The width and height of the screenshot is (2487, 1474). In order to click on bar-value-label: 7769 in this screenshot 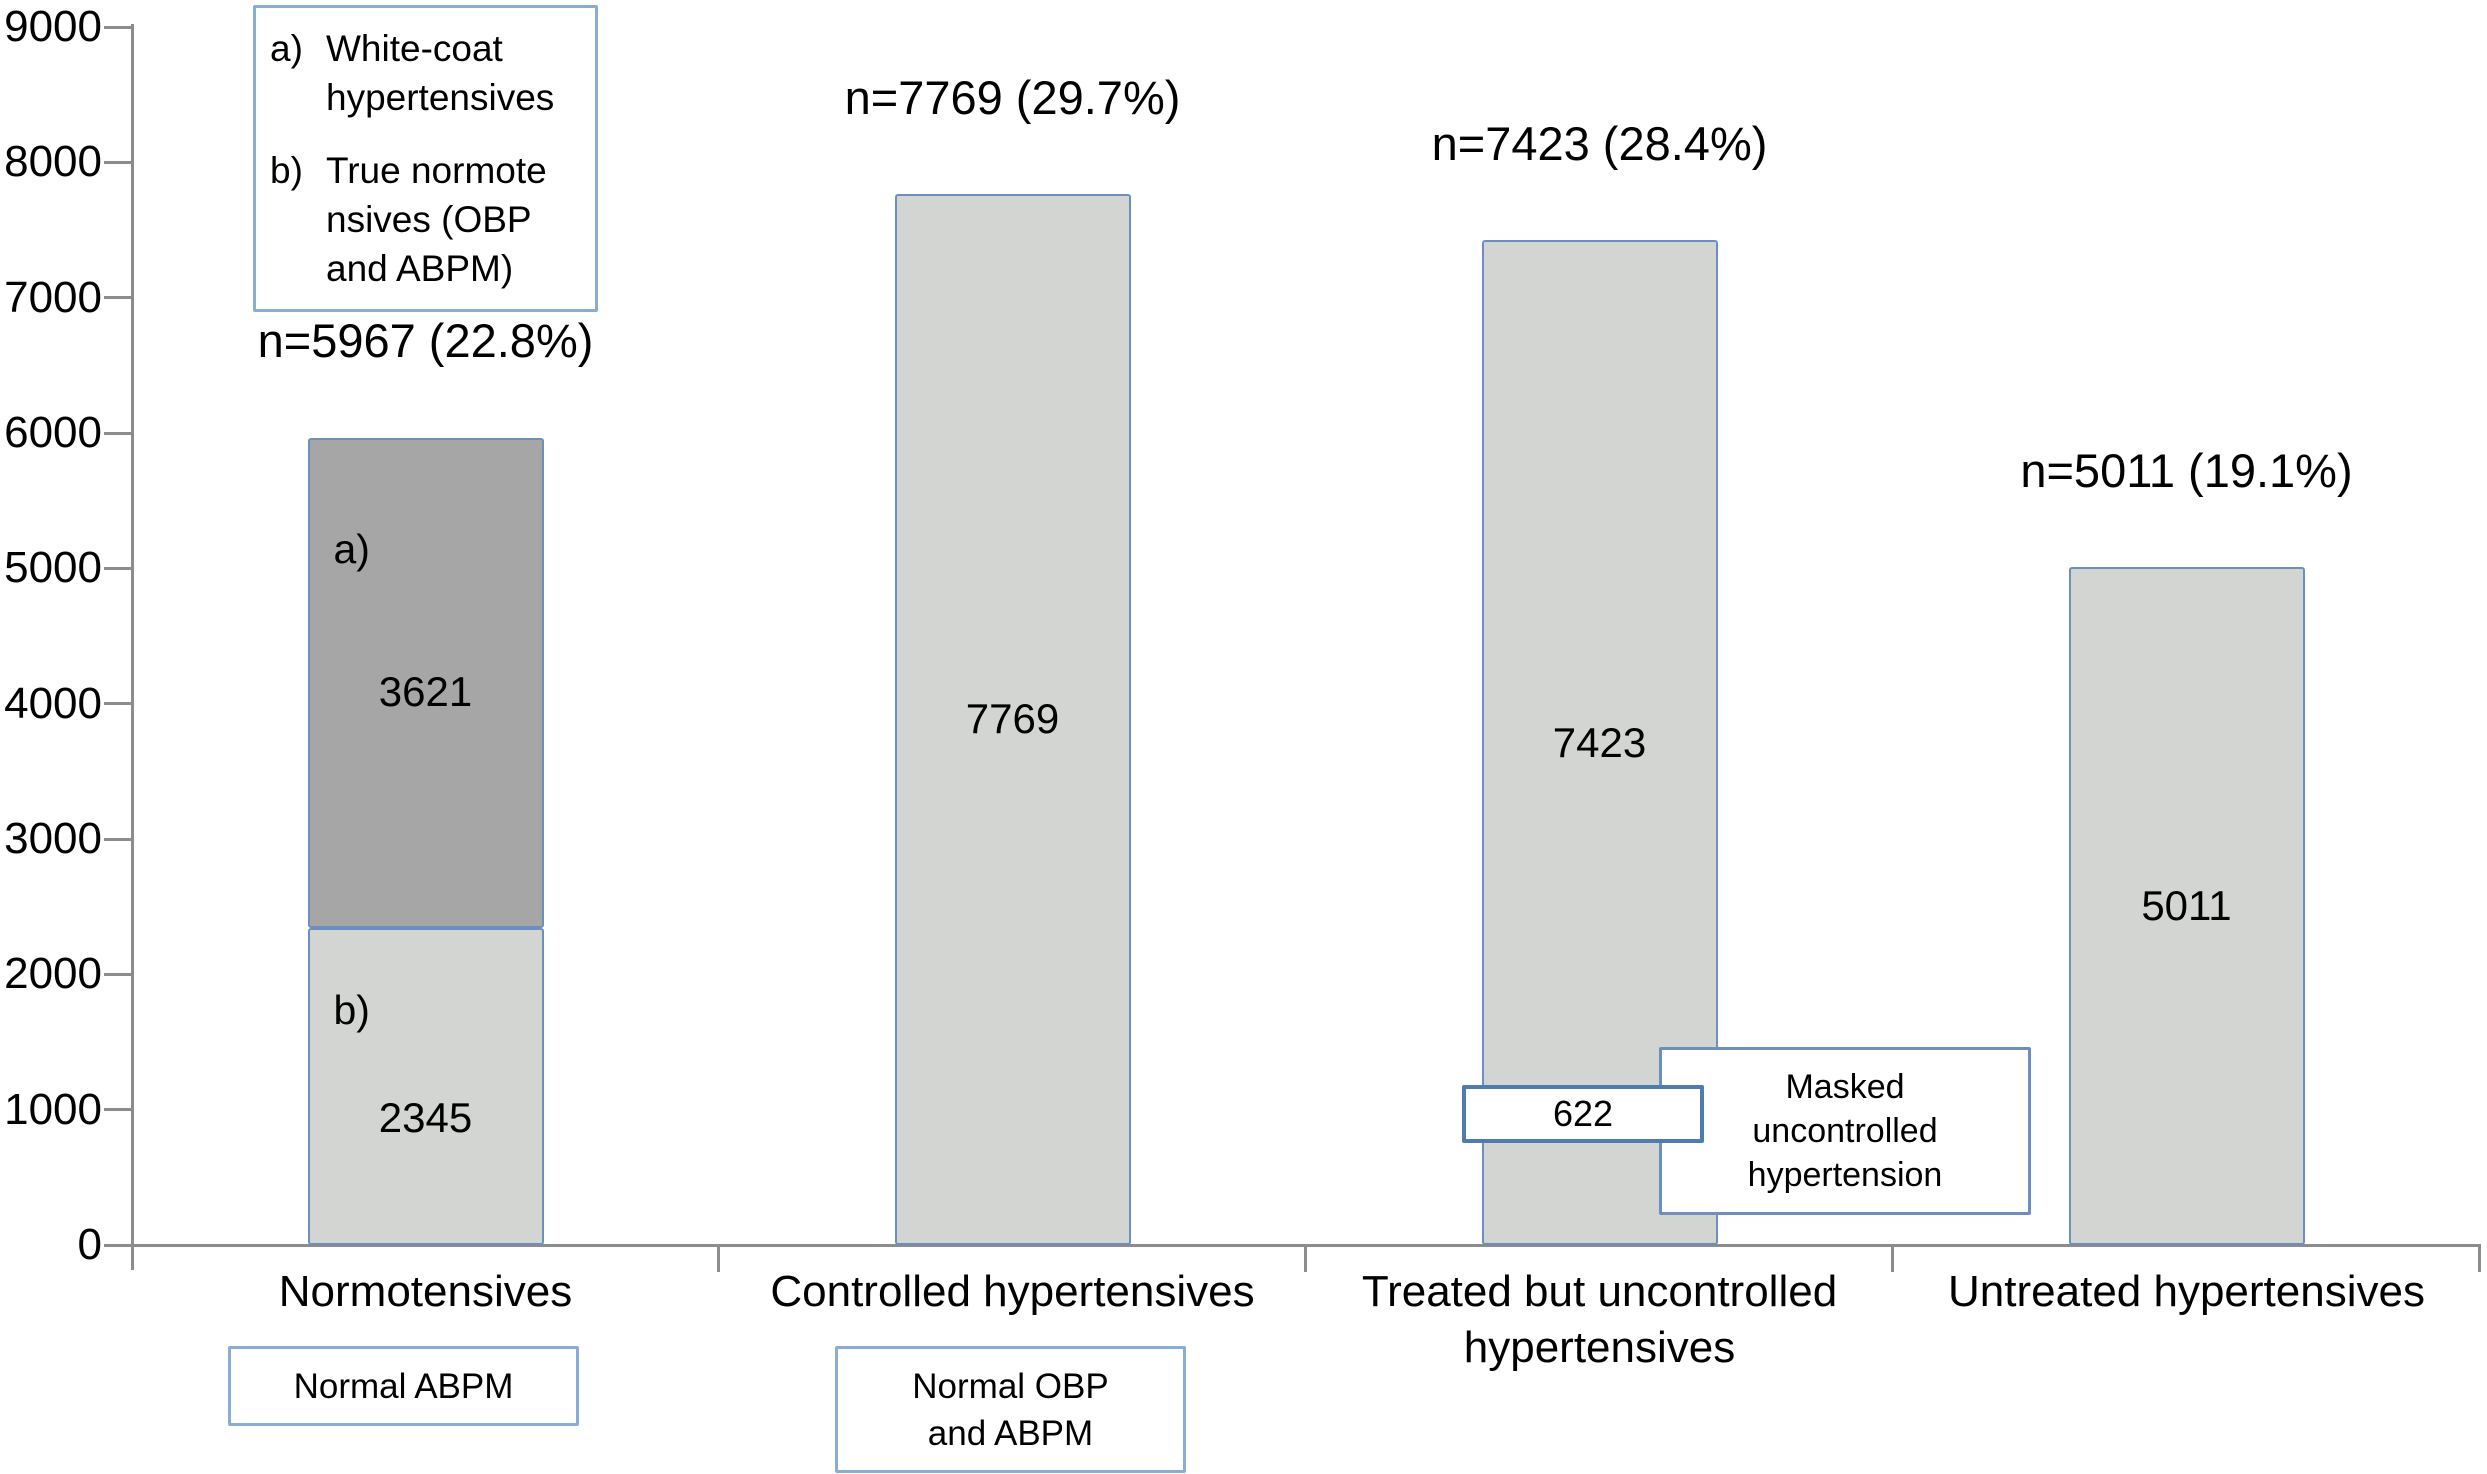, I will do `click(1012, 719)`.